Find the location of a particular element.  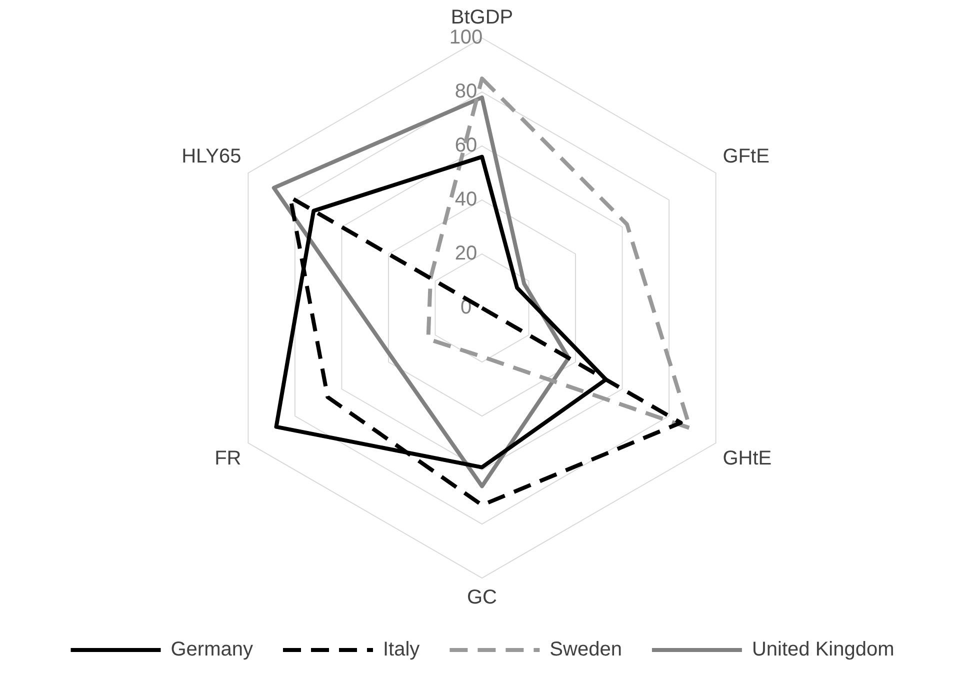

y-tick-label: 80 is located at coordinates (466, 91).